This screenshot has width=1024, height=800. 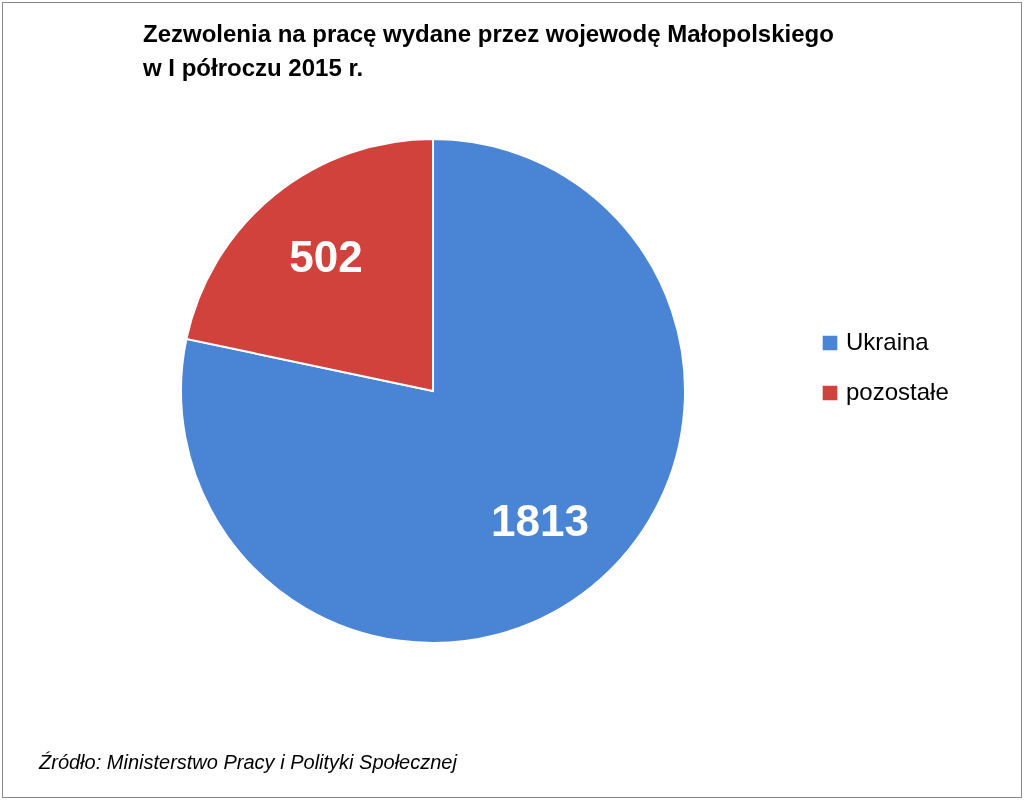 What do you see at coordinates (488, 50) in the screenshot?
I see `chart-title: Zezwolenia na pracę wydane przez wojewodę Małopolskiego w I półroczu 2015 r.` at bounding box center [488, 50].